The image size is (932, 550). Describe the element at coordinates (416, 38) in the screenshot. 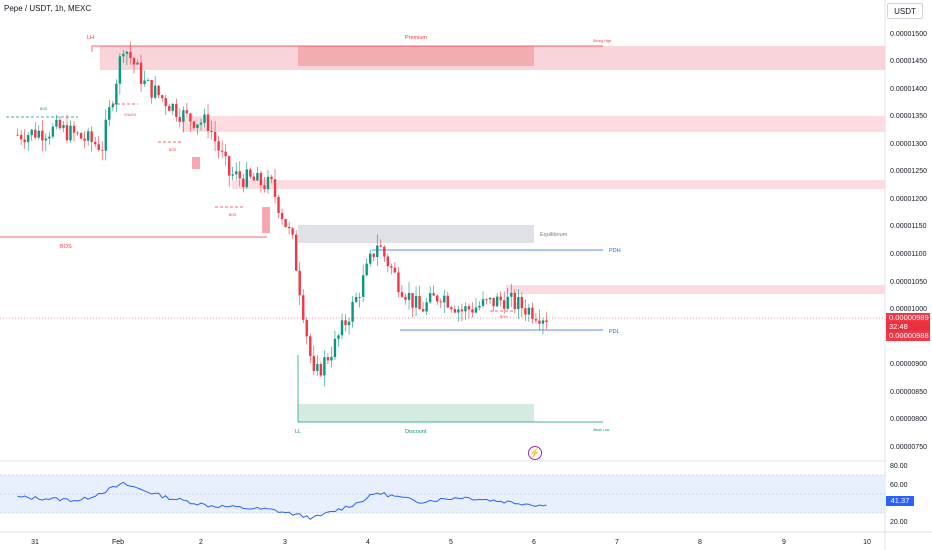

I see `premium-label: Premium` at that location.